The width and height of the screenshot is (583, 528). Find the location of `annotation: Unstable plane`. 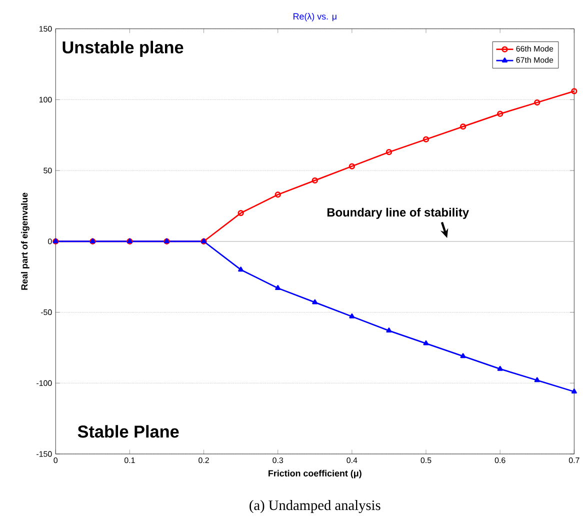

annotation: Unstable plane is located at coordinates (123, 48).